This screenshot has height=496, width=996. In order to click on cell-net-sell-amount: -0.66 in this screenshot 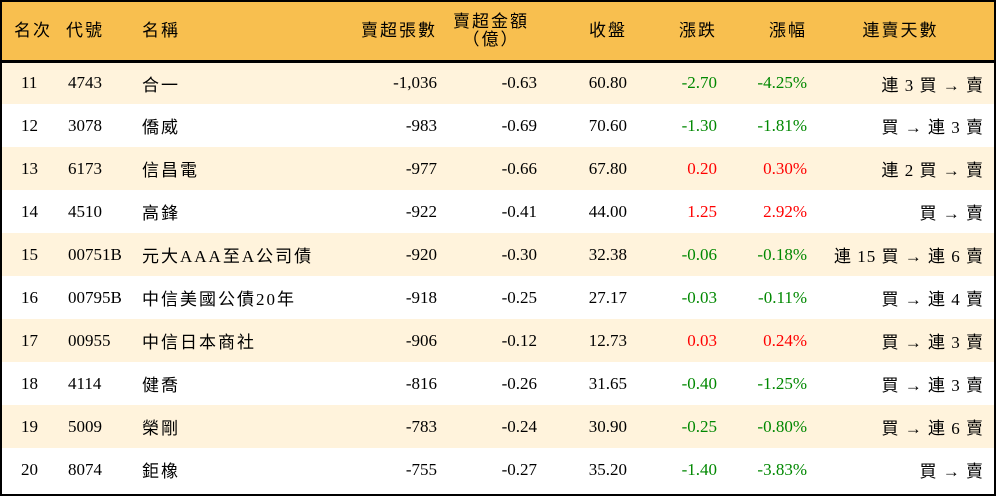, I will do `click(519, 168)`.